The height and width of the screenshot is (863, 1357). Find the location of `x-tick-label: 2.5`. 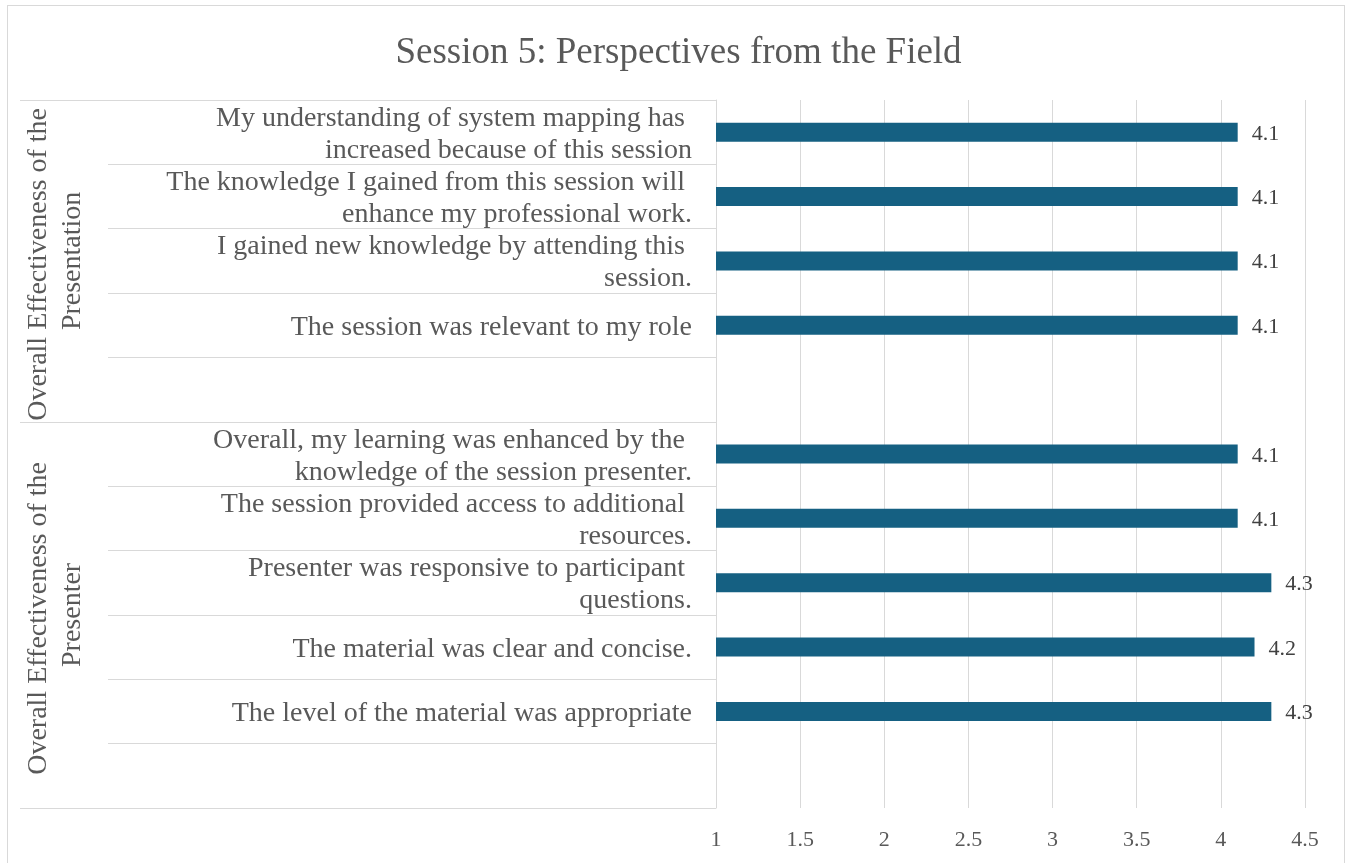

x-tick-label: 2.5 is located at coordinates (968, 838).